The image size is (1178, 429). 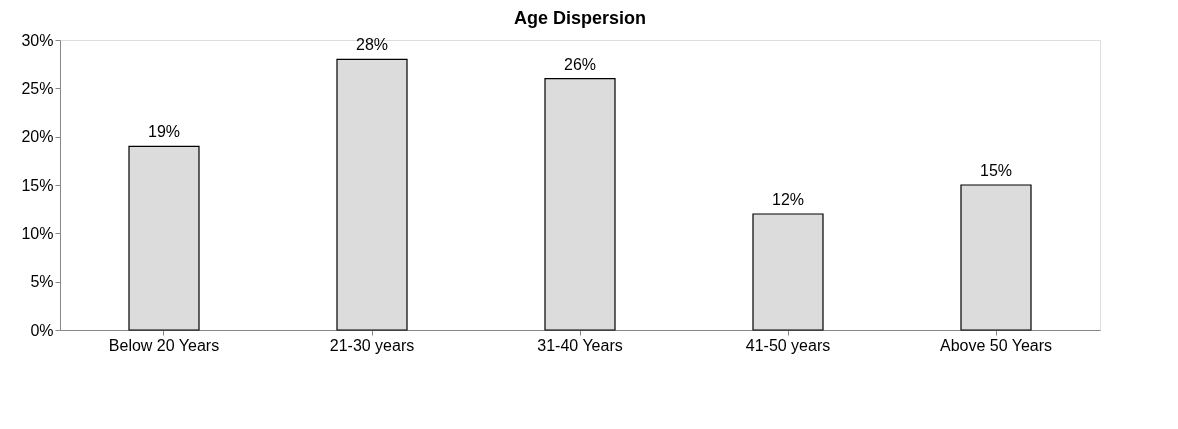 What do you see at coordinates (996, 345) in the screenshot?
I see `x-tick-label: Above 50 Years` at bounding box center [996, 345].